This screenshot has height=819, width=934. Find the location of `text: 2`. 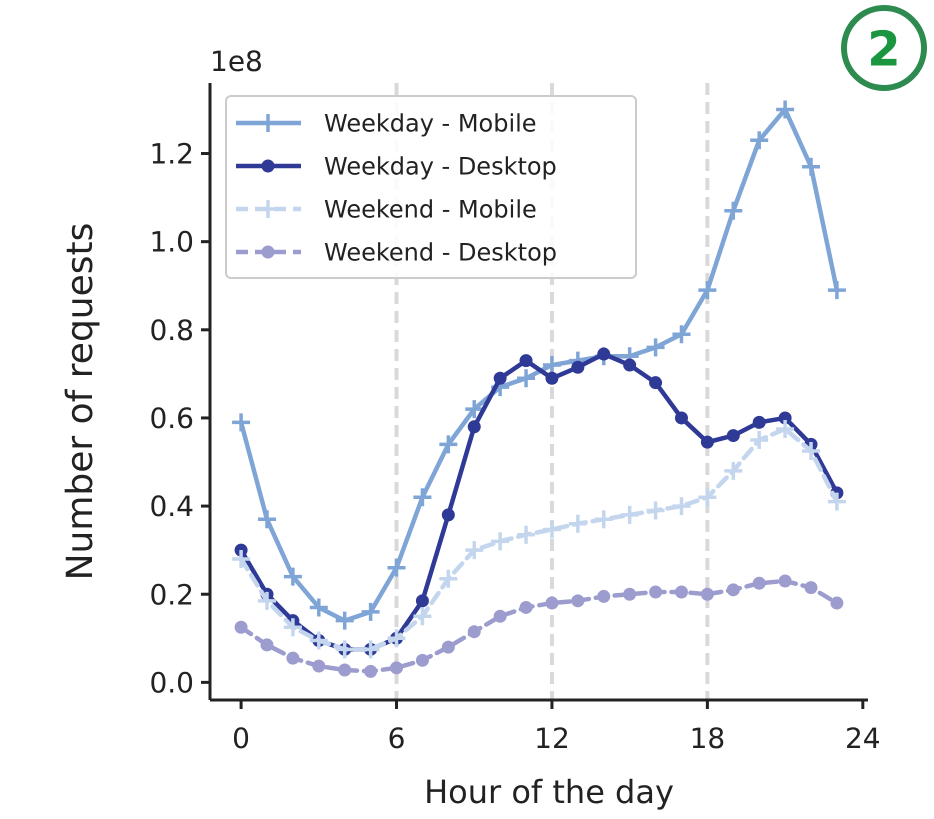

text: 2 is located at coordinates (884, 49).